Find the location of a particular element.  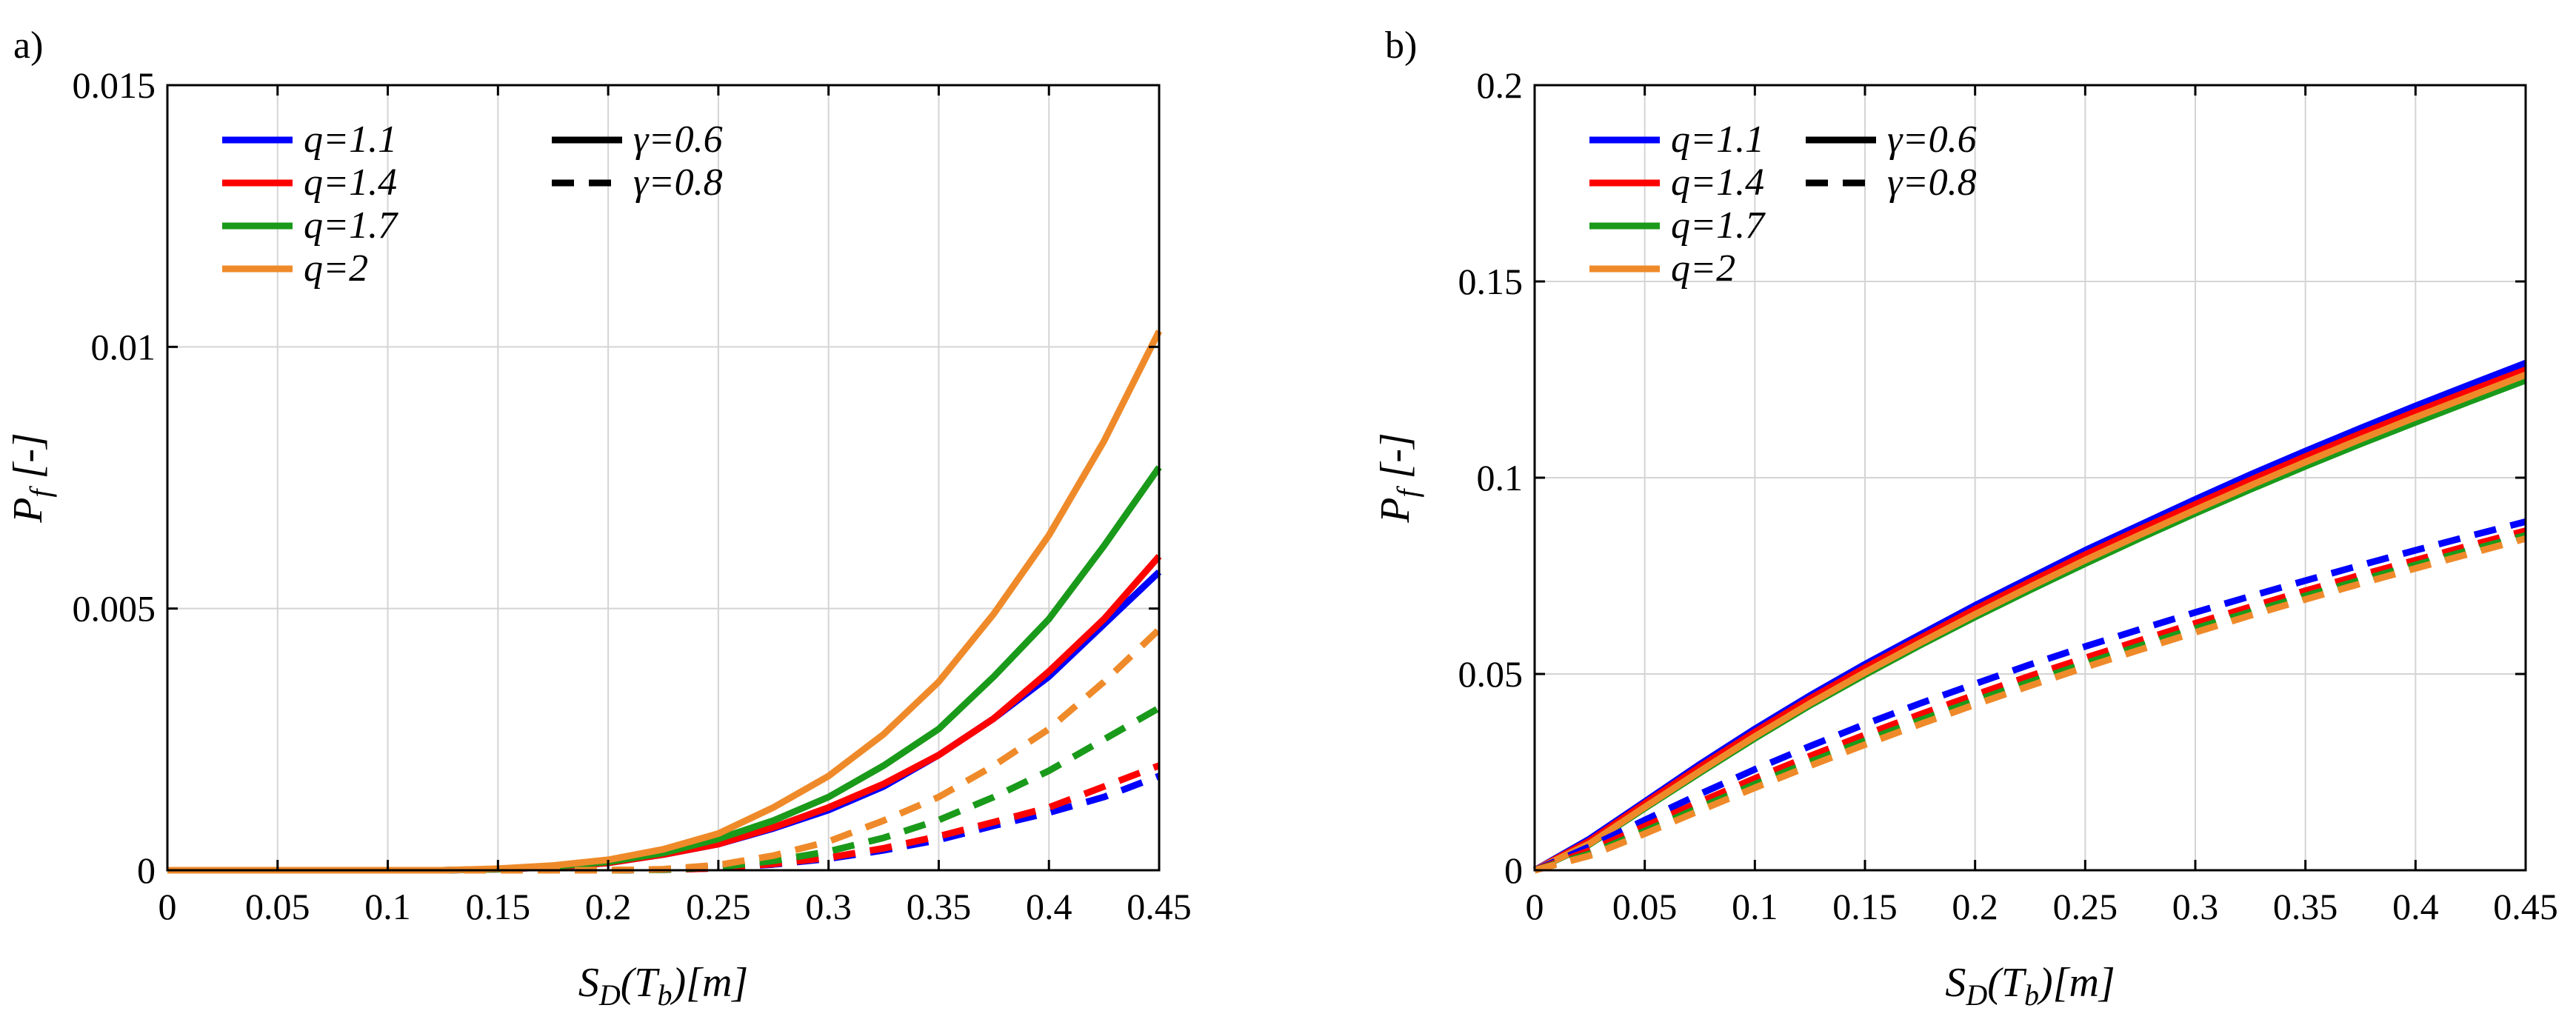

series-line-q-1.7-0.8 is located at coordinates (2030, 703).